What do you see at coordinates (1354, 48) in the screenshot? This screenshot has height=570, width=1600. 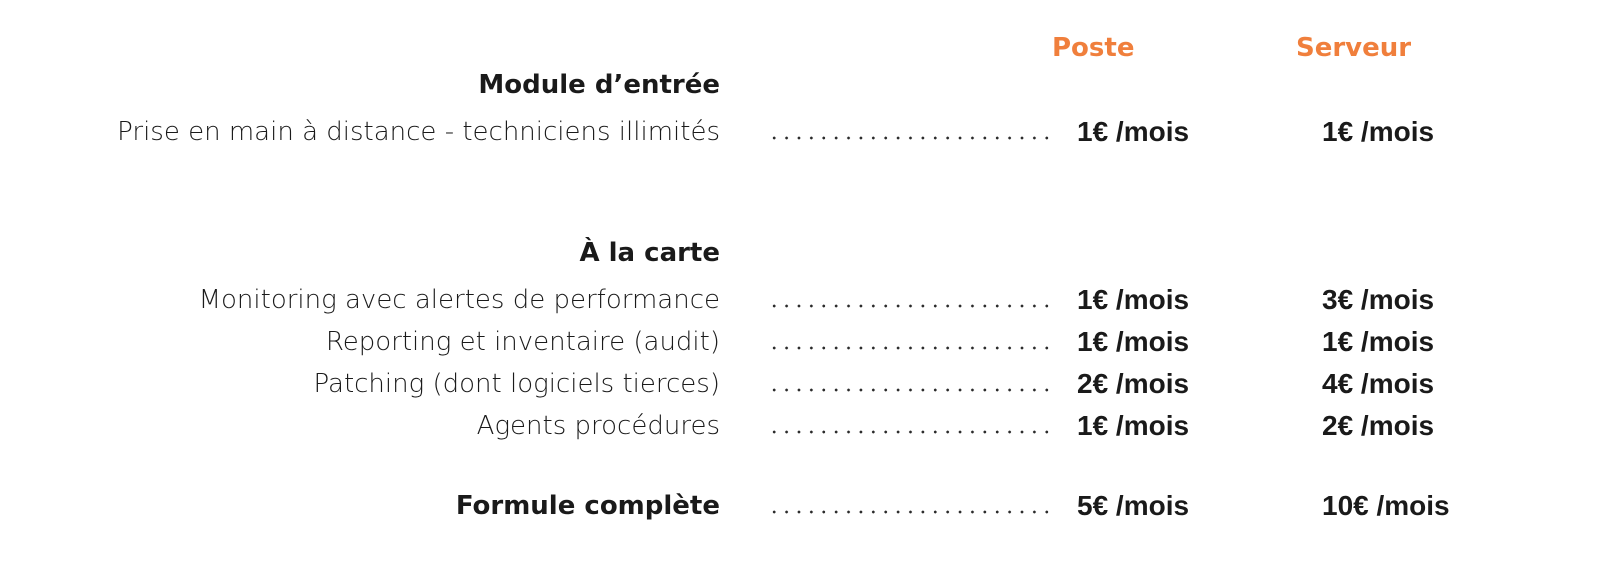 I see `column-header-serveur: Serveur` at bounding box center [1354, 48].